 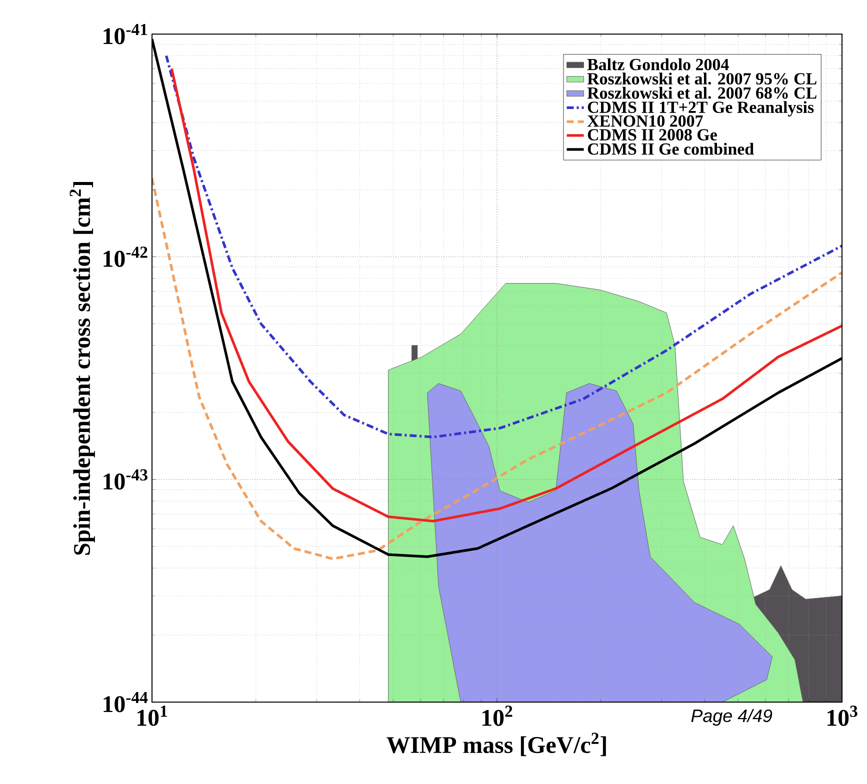 What do you see at coordinates (652, 134) in the screenshot?
I see `legend-label: CDMS II 2008 Ge` at bounding box center [652, 134].